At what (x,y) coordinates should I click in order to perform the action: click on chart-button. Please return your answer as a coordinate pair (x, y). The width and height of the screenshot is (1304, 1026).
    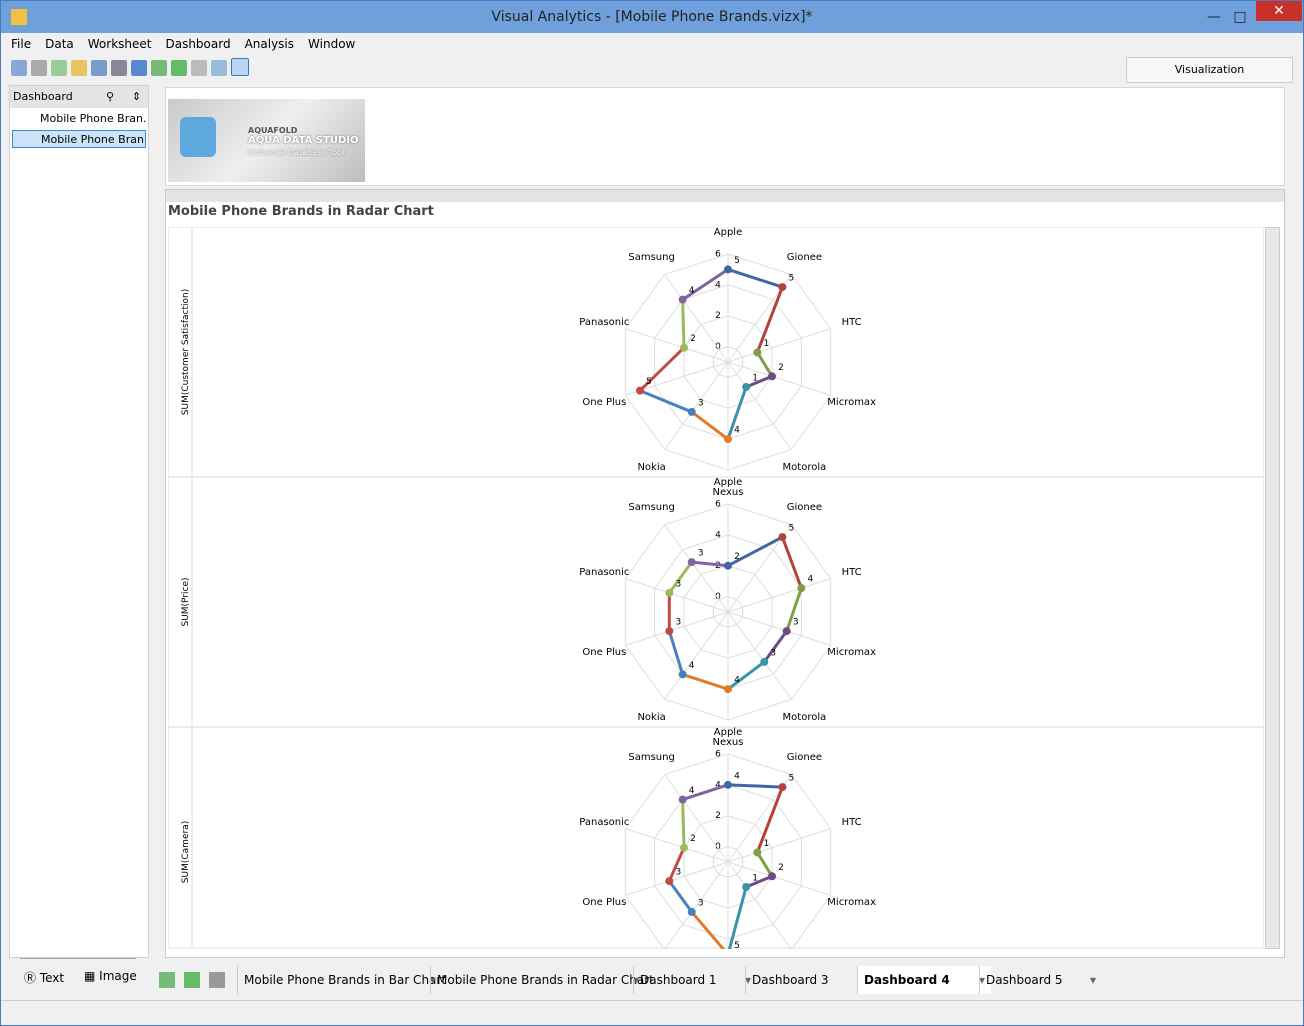
    Looking at the image, I should click on (199, 68).